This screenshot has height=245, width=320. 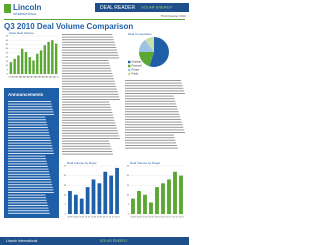 I want to click on x-tick-label: Q4 08, so click(x=139, y=217).